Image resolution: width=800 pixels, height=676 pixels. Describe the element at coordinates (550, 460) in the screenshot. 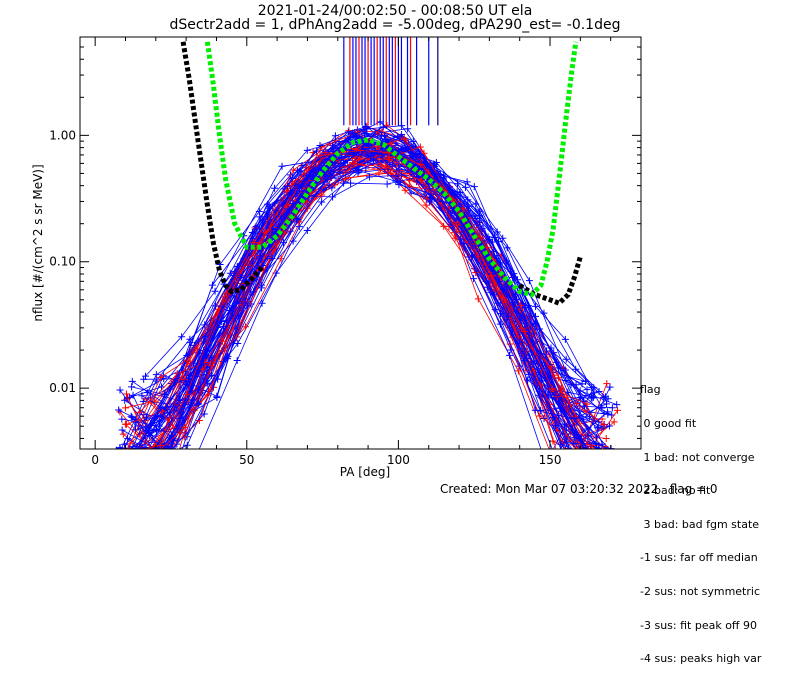

I see `x-tick-label: 150` at that location.